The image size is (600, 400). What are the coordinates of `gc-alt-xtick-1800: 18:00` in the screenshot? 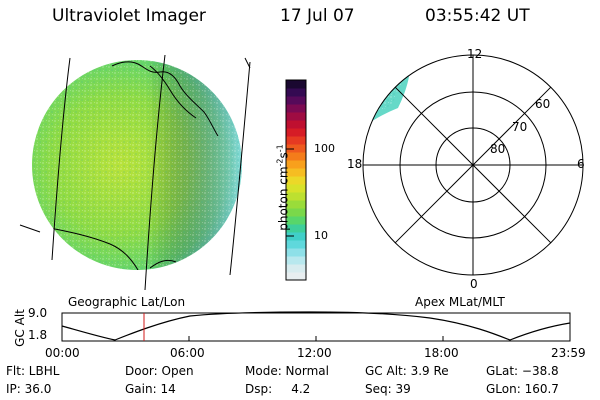 It's located at (441, 353).